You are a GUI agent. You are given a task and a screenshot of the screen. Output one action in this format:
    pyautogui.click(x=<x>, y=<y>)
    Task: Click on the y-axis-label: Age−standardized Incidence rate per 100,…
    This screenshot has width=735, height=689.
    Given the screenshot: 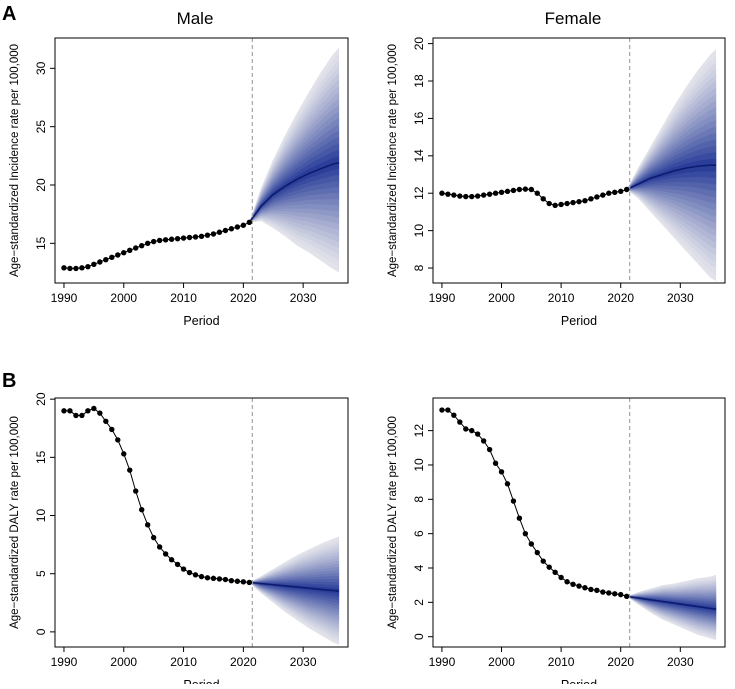 What is the action you would take?
    pyautogui.click(x=15, y=160)
    